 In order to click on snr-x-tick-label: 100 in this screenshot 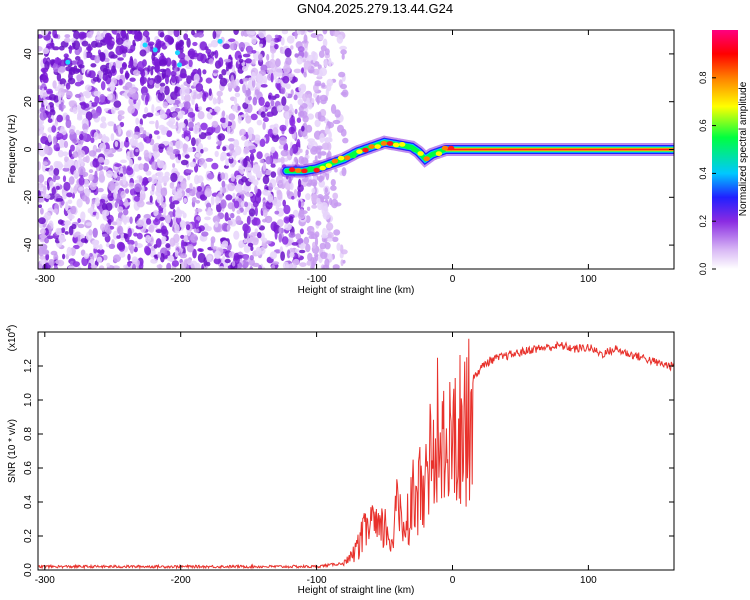, I will do `click(588, 580)`.